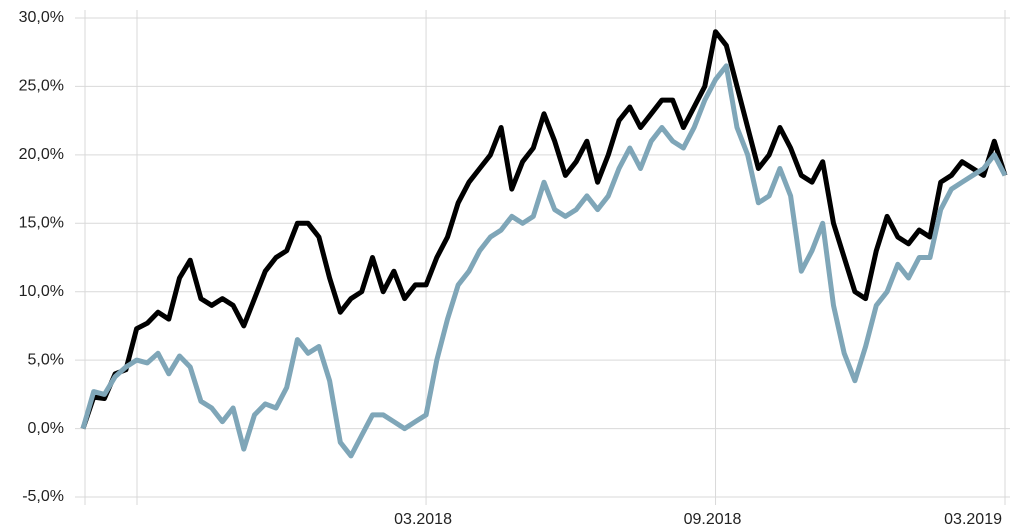 This screenshot has width=1010, height=529. I want to click on y-tick-label: 20,0%, so click(41, 154).